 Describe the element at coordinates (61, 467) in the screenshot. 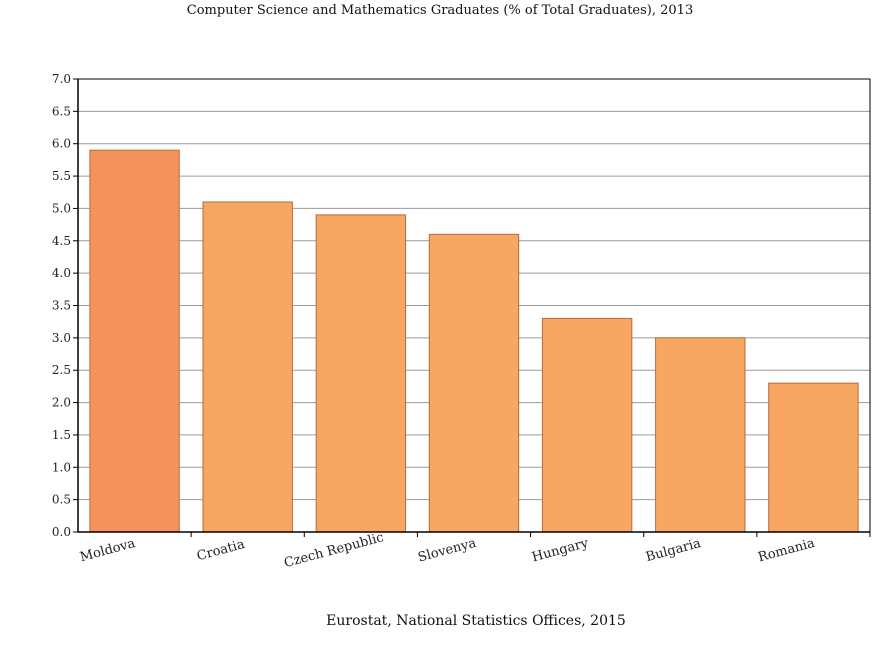

I see `y-tick-label: 1.0` at that location.